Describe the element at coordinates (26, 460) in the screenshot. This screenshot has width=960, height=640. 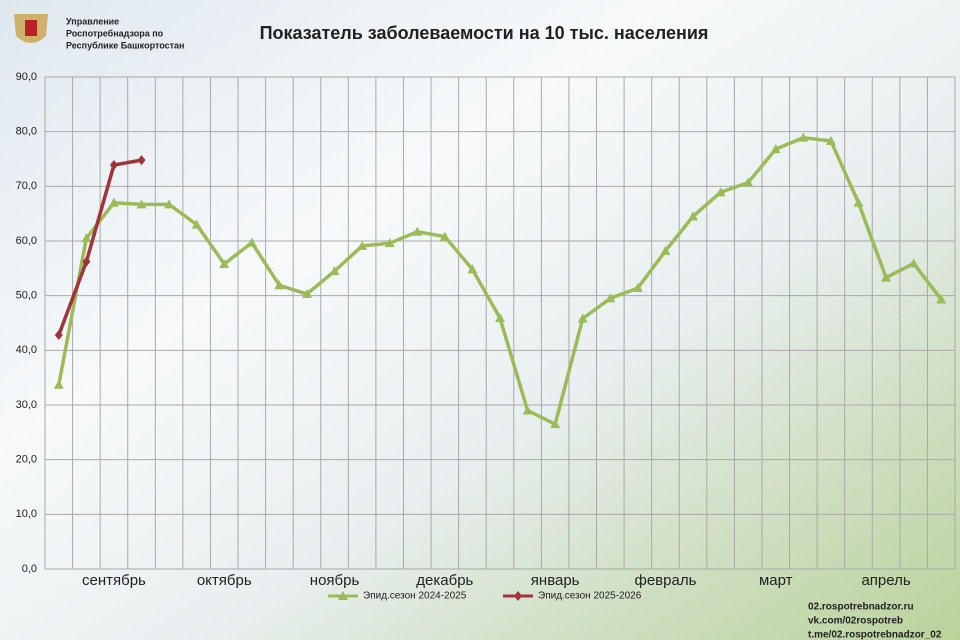
I see `y-tick-label: 20,0` at that location.